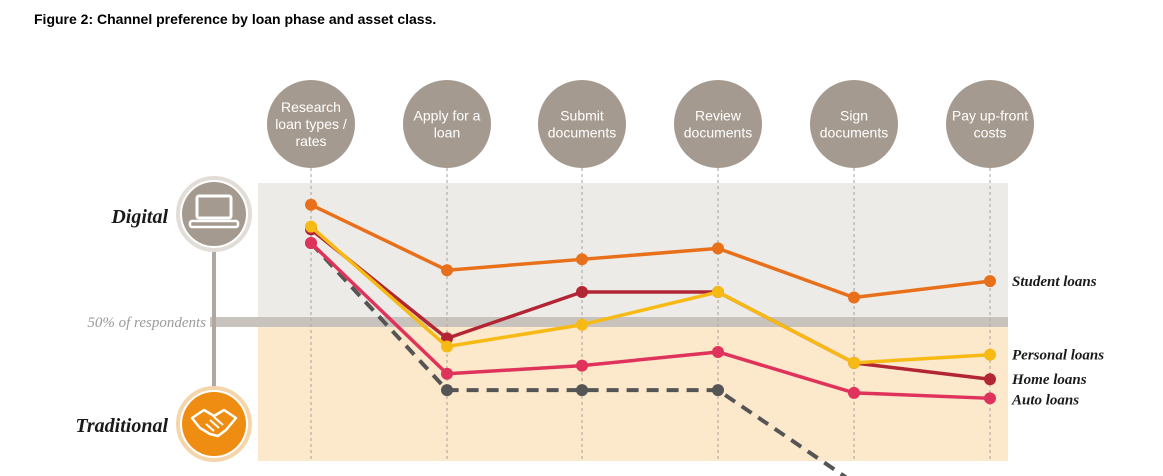  What do you see at coordinates (609, 322) in the screenshot?
I see `reference-band` at bounding box center [609, 322].